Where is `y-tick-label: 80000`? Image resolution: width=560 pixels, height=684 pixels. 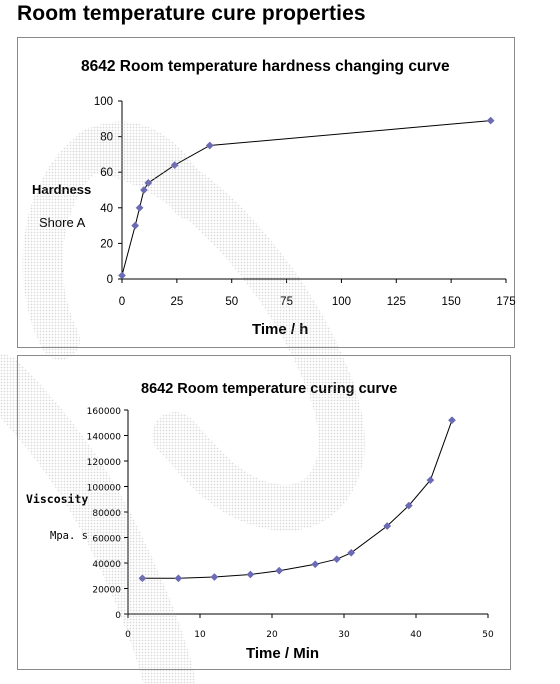 y-tick-label: 80000 is located at coordinates (106, 514).